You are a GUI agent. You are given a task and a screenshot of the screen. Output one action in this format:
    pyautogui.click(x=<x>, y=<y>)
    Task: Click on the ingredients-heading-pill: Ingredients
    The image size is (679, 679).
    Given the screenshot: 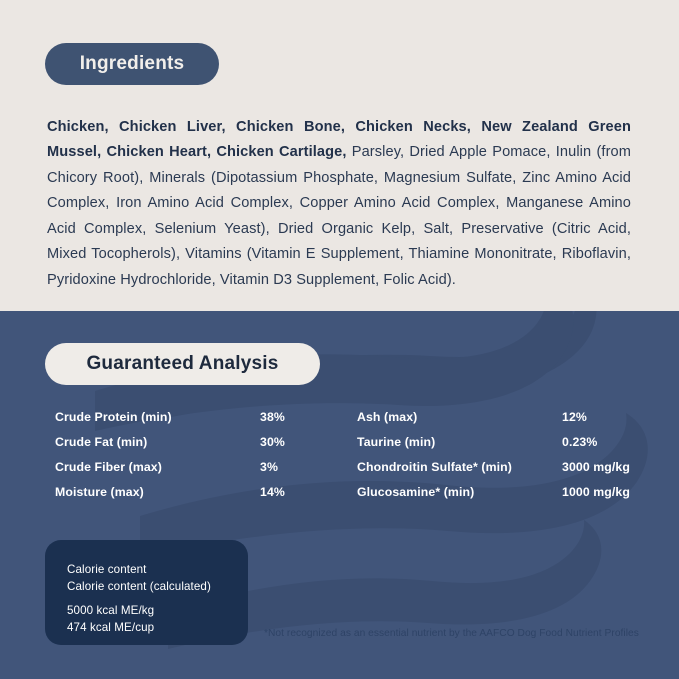 What is the action you would take?
    pyautogui.click(x=132, y=64)
    